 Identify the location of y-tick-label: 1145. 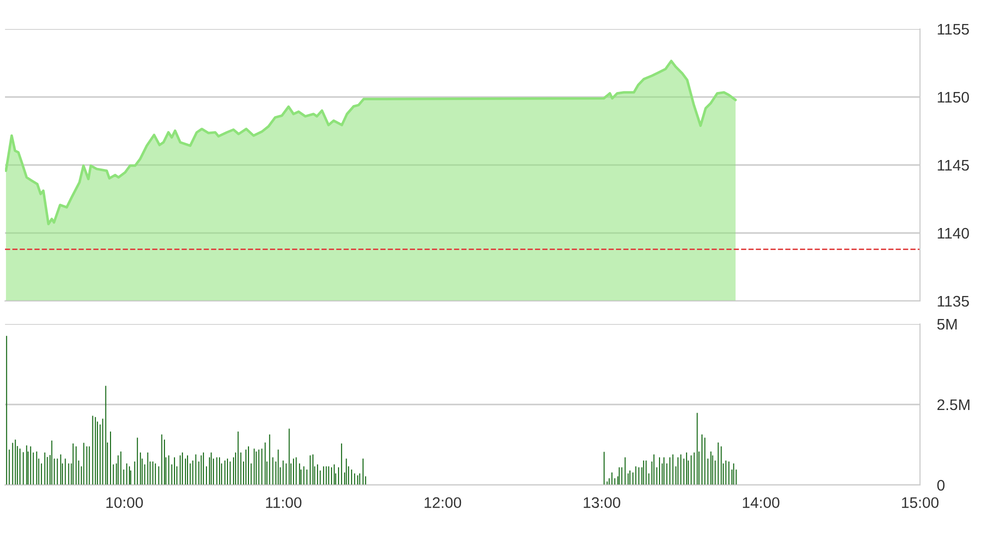
(953, 165).